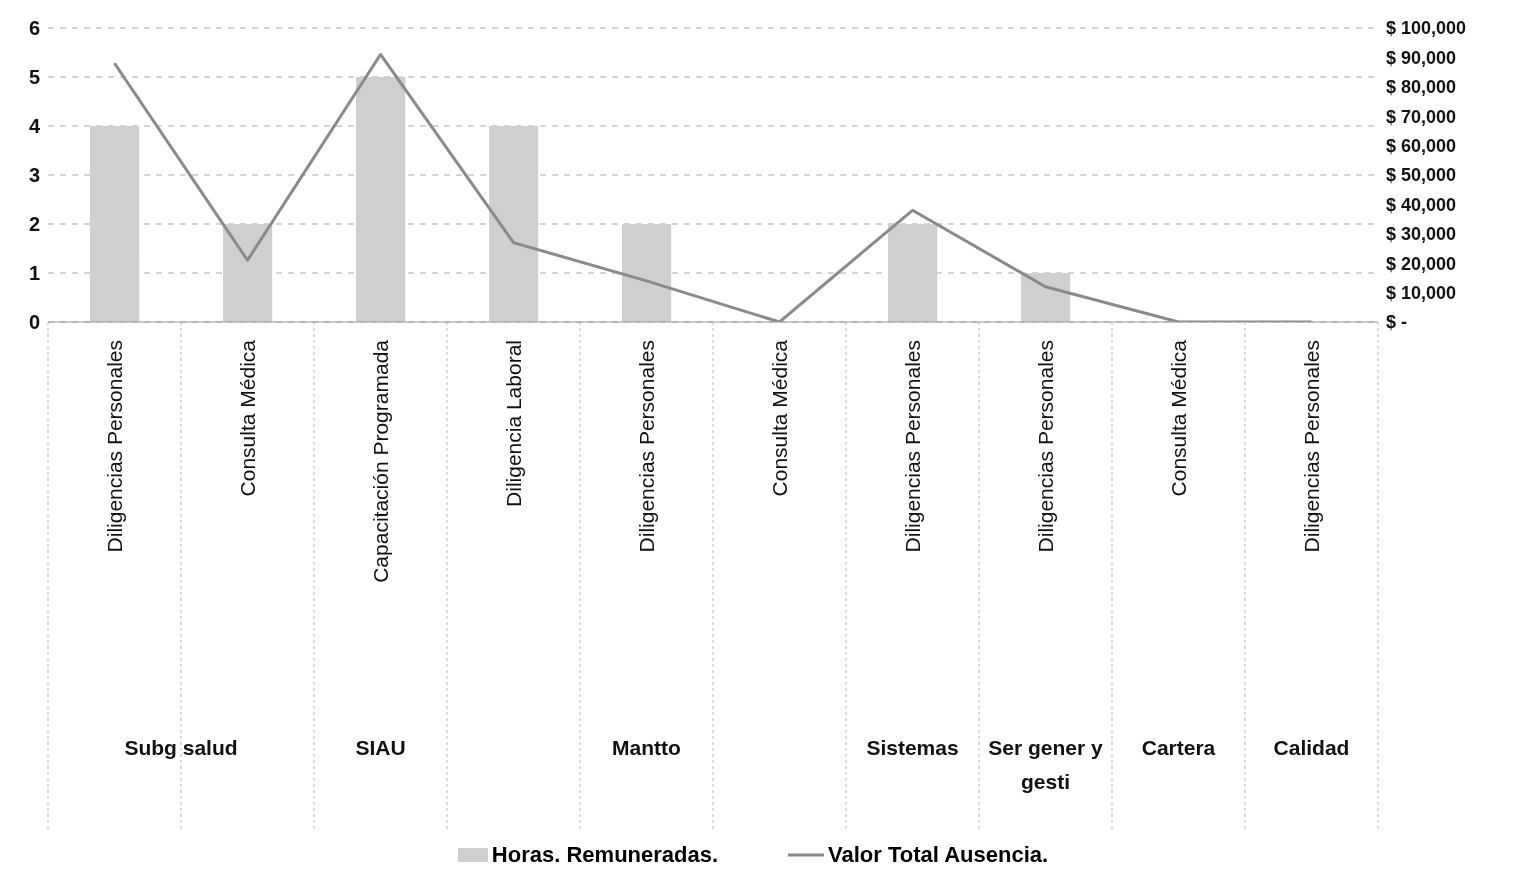 The height and width of the screenshot is (889, 1524). What do you see at coordinates (1426, 28) in the screenshot?
I see `y2-tick-label: $ 100,000` at bounding box center [1426, 28].